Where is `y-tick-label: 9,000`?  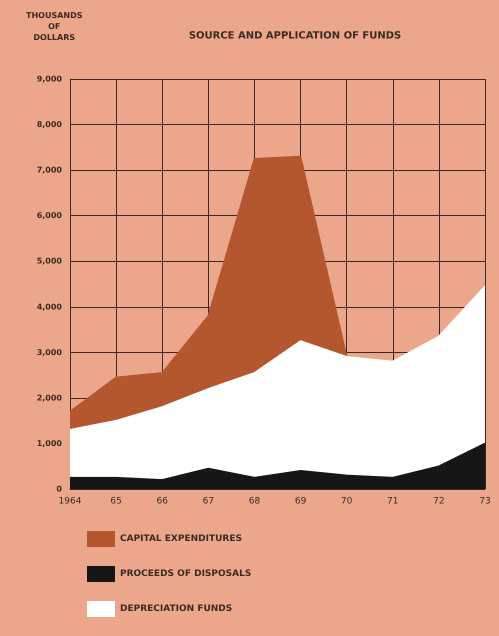 y-tick-label: 9,000 is located at coordinates (49, 79).